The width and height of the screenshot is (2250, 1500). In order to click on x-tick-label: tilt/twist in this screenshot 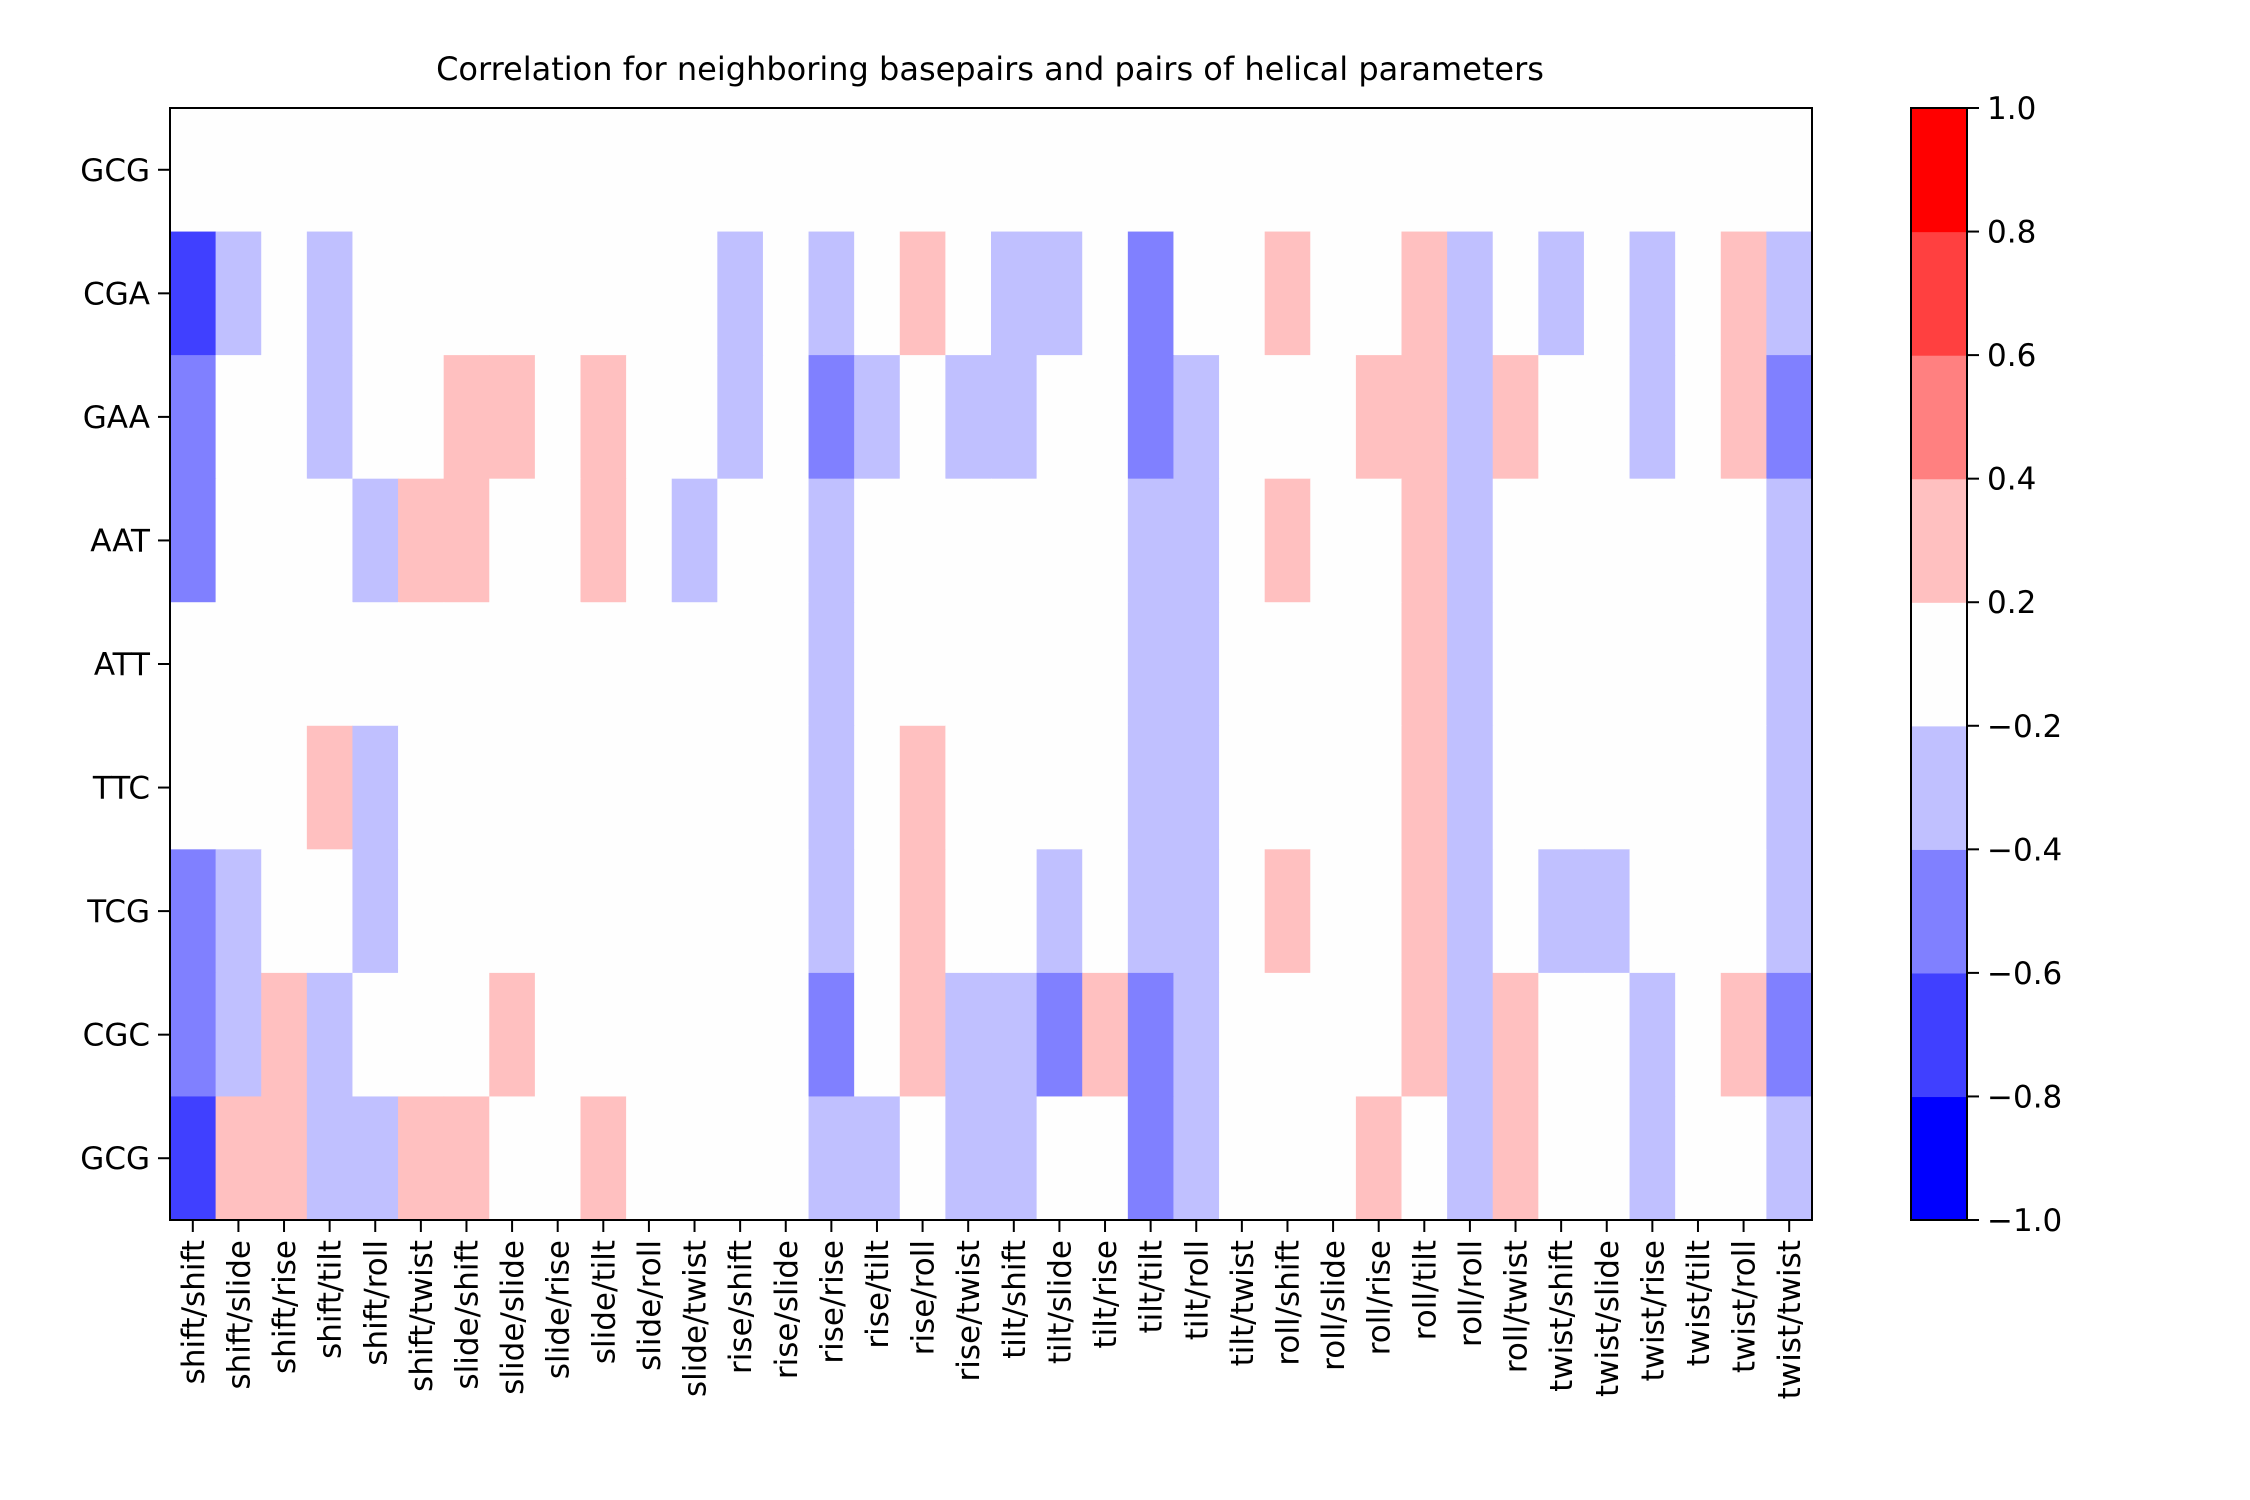, I will do `click(1243, 1303)`.